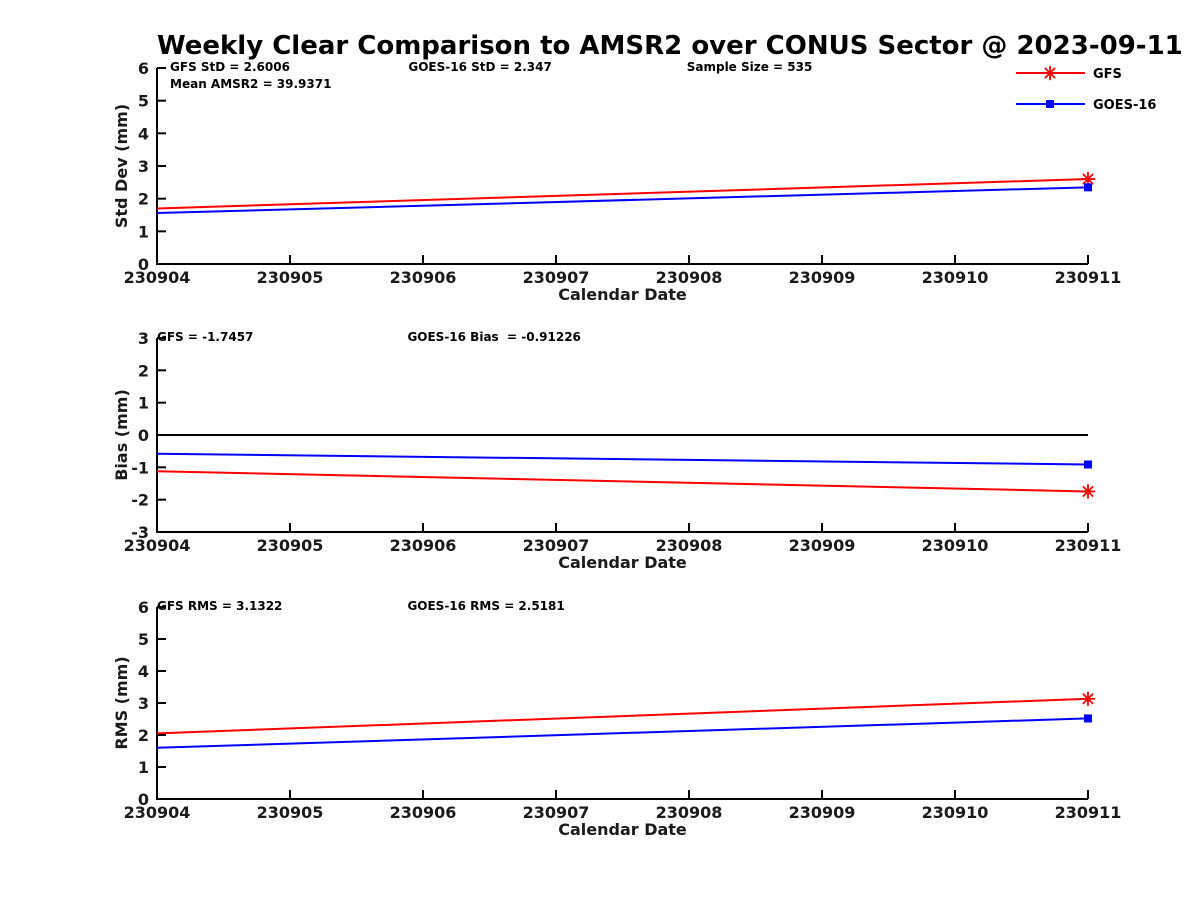  I want to click on y-axis-label: RMS (mm), so click(121, 702).